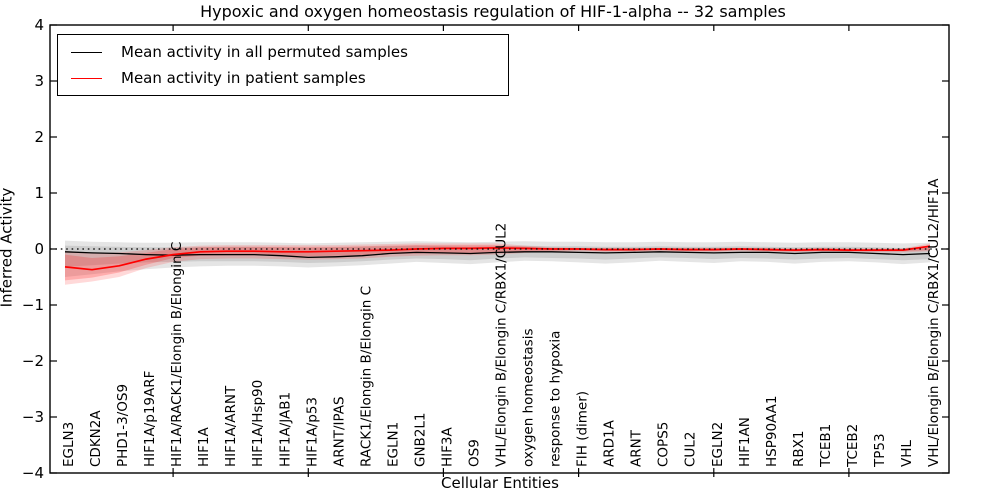  What do you see at coordinates (934, 322) in the screenshot?
I see `x-category-label: VHL/Elongin B/Elongin C/RBX1/CUL2/HIF1A` at bounding box center [934, 322].